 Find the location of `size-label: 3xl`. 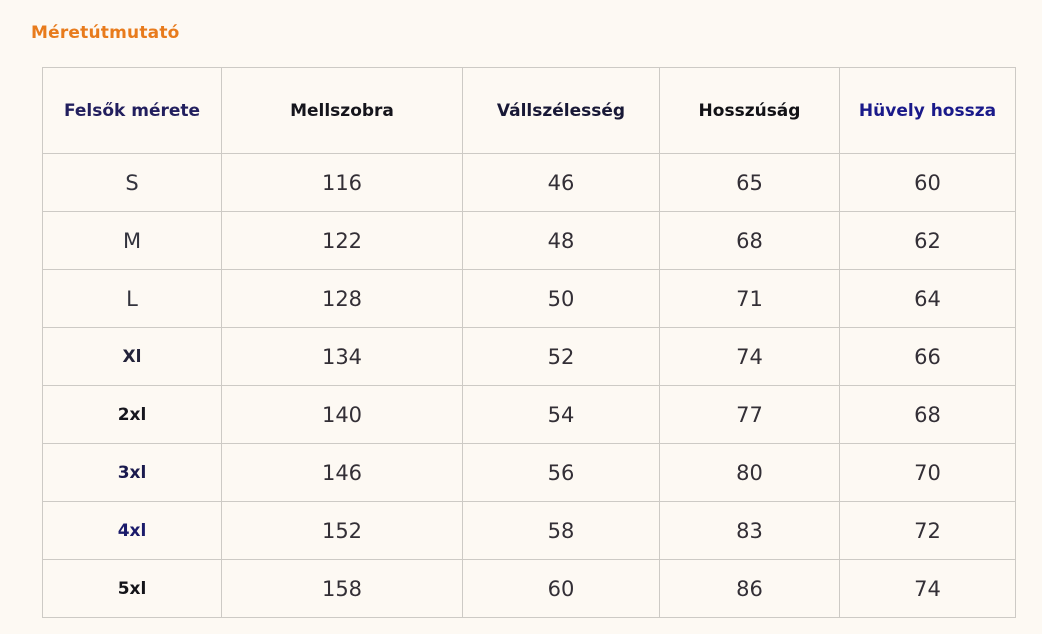

size-label: 3xl is located at coordinates (132, 472).